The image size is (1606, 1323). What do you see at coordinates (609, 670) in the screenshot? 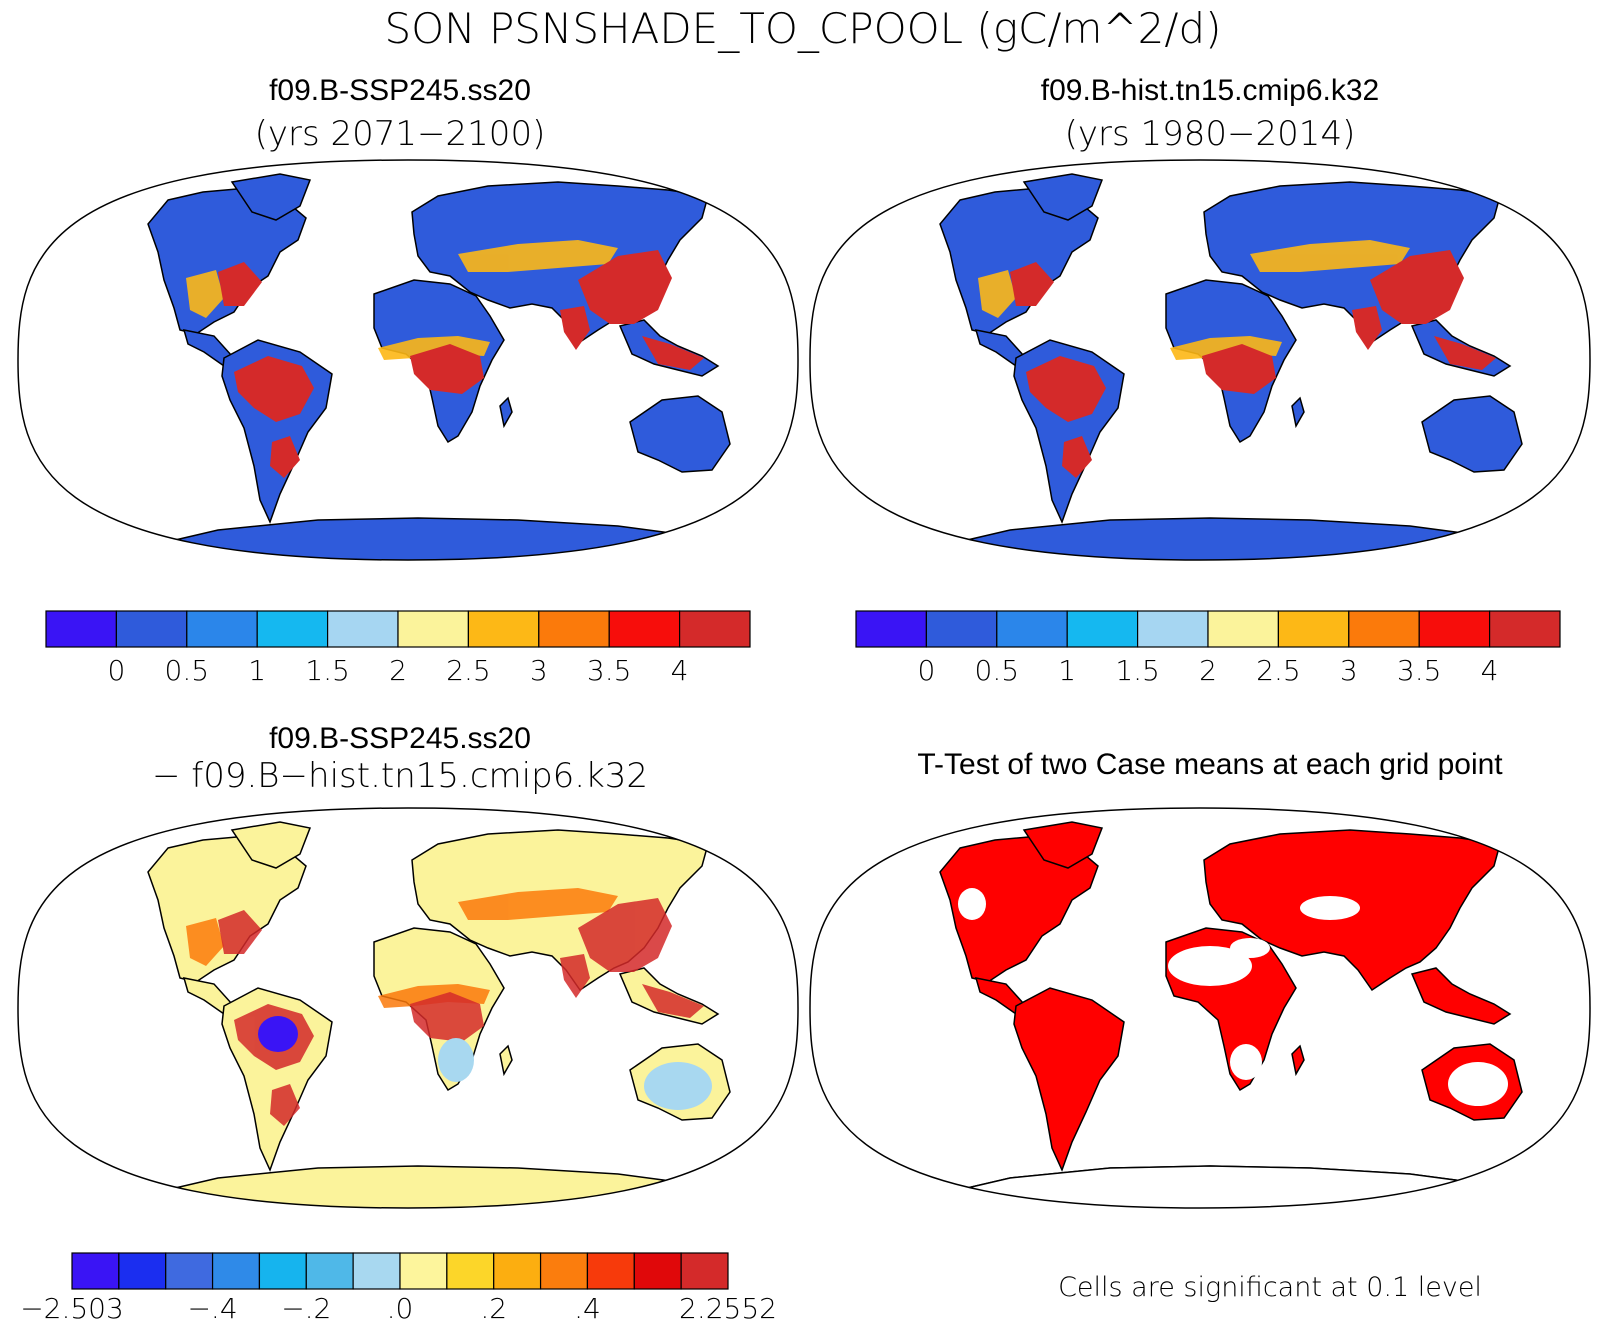
I see `colorbar-future-label-7: 3.5` at bounding box center [609, 670].